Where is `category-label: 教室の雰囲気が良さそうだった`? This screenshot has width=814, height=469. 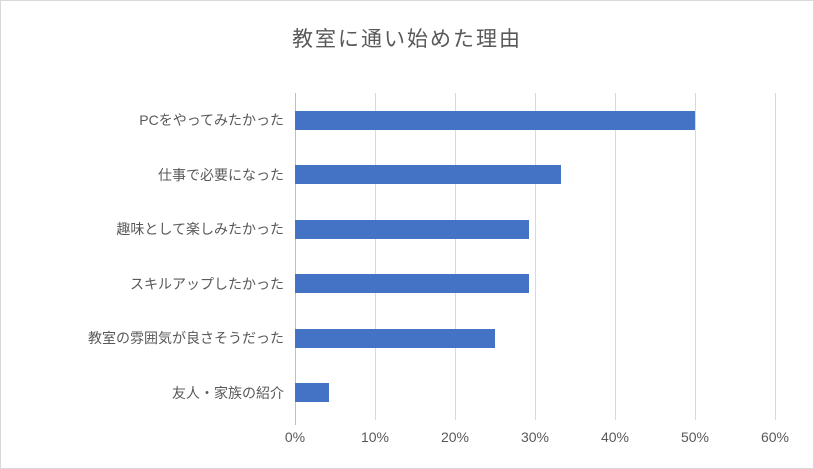 category-label: 教室の雰囲気が良さそうだった is located at coordinates (186, 338).